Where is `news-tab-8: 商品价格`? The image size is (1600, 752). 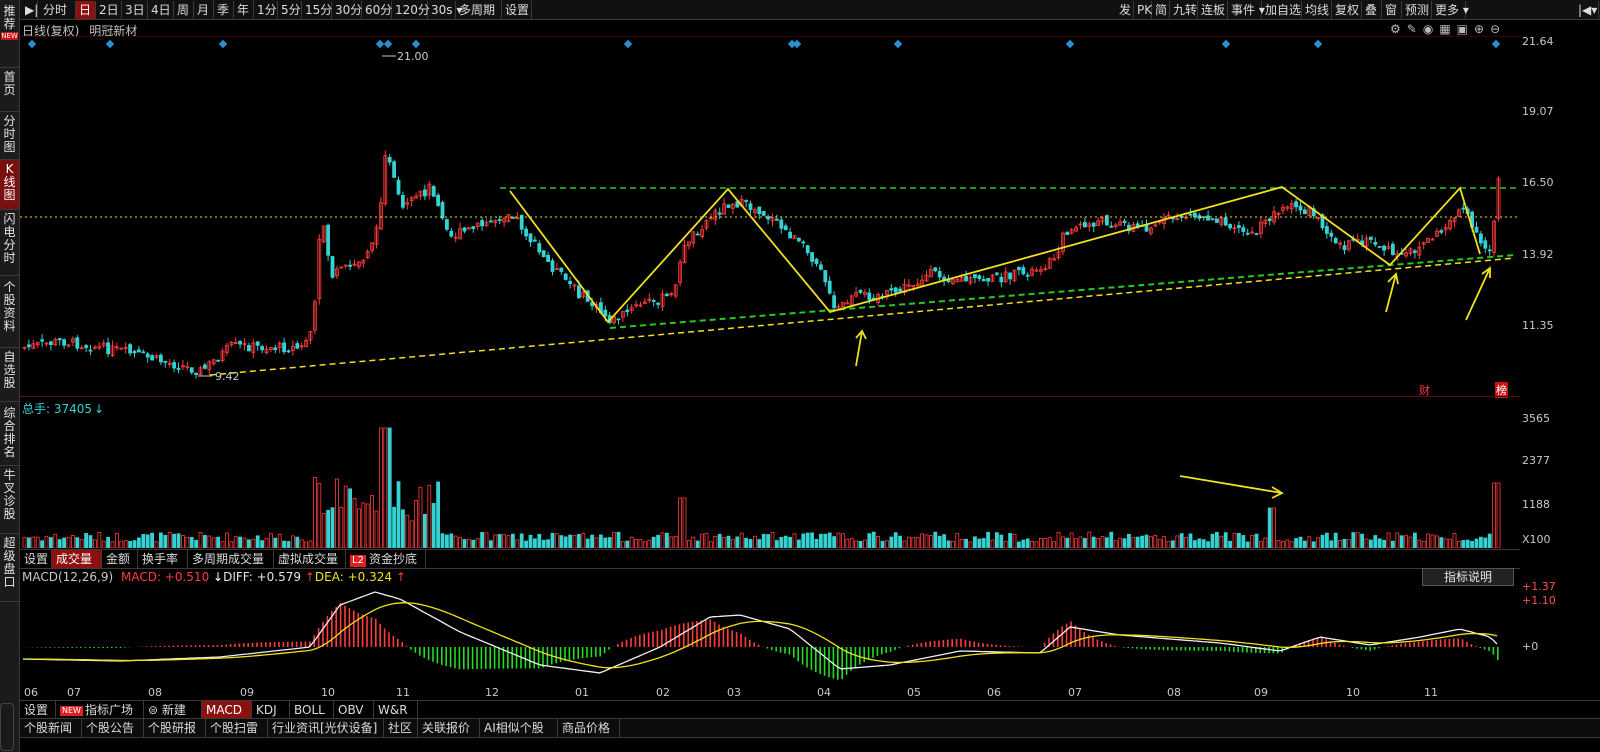
news-tab-8: 商品价格 is located at coordinates (589, 728).